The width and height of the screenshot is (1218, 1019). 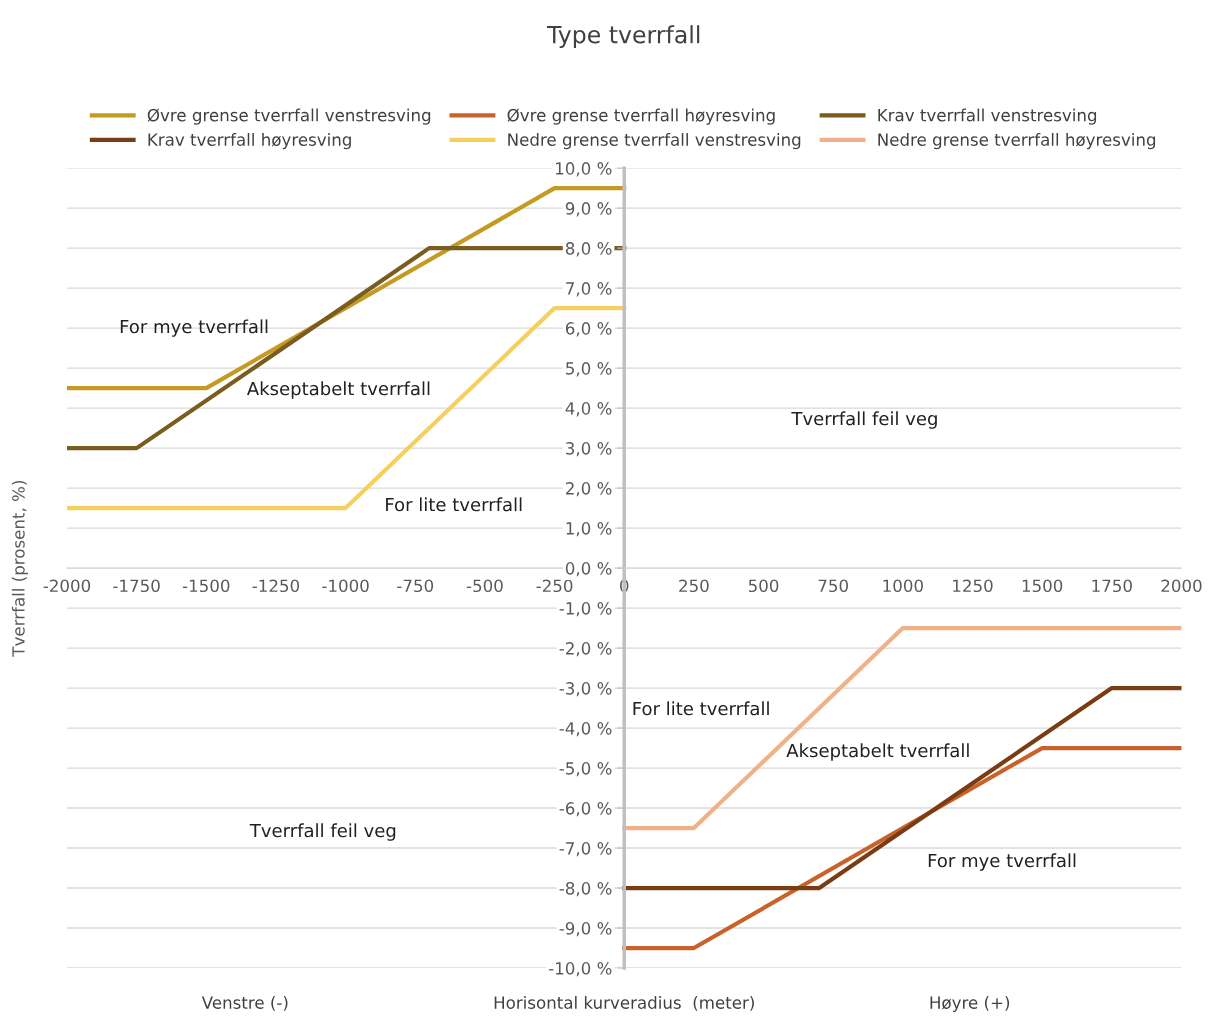 I want to click on legend-label: Nedre grense tverrfall venstresving, so click(x=654, y=141).